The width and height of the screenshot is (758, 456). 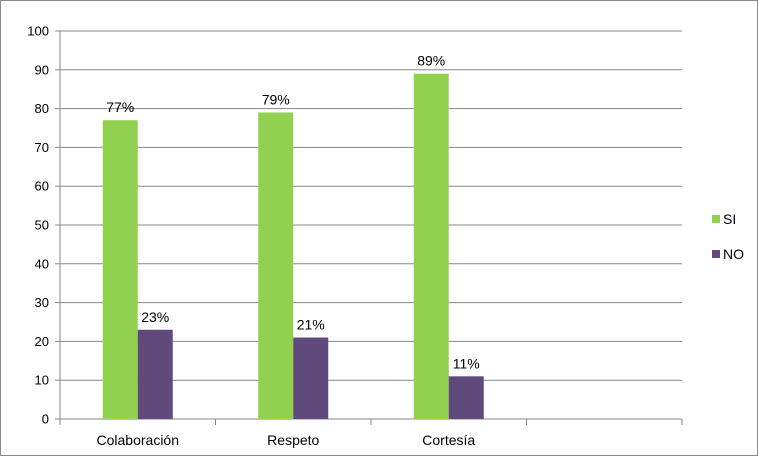 What do you see at coordinates (42, 380) in the screenshot?
I see `y-tick-label-10: 10` at bounding box center [42, 380].